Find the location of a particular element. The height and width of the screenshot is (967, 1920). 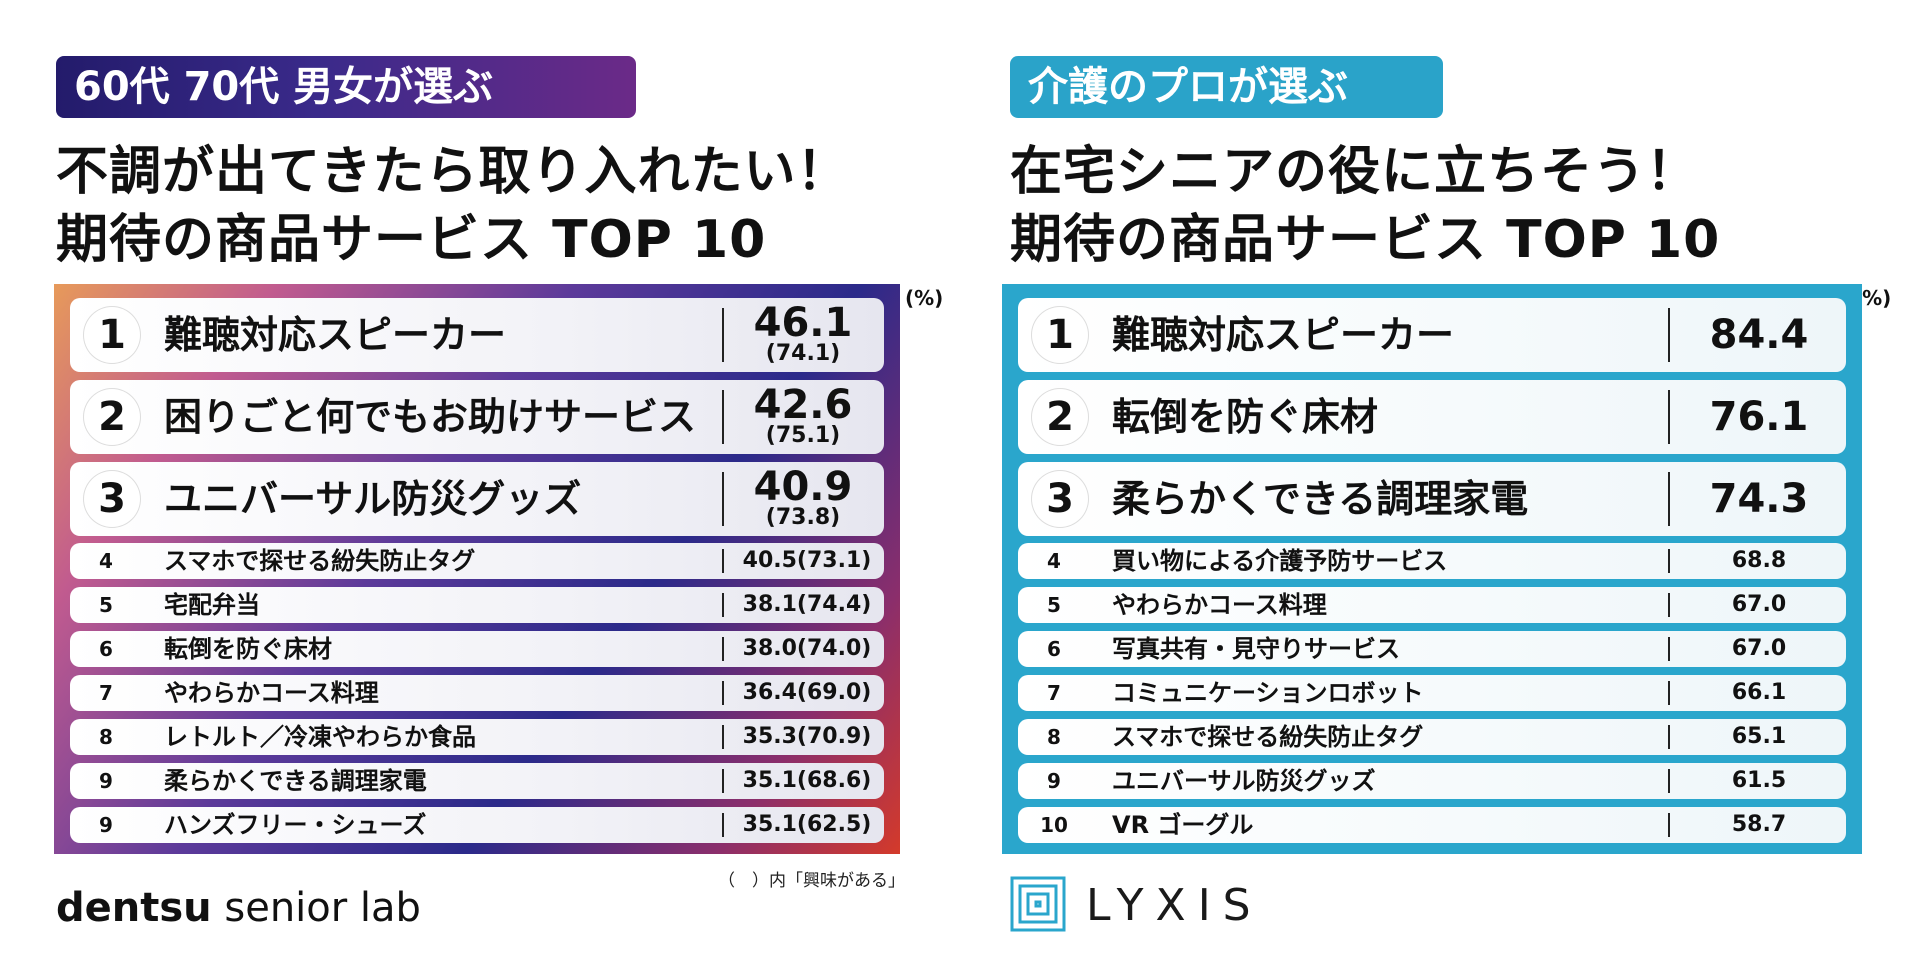

item-value: 35.1(68.6) is located at coordinates (807, 780).